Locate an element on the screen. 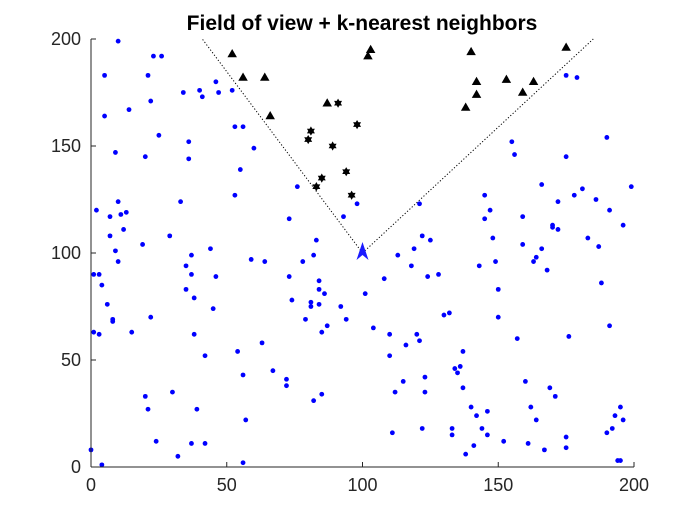 This screenshot has width=700, height=525. y-tick-label: 50 is located at coordinates (71, 360).